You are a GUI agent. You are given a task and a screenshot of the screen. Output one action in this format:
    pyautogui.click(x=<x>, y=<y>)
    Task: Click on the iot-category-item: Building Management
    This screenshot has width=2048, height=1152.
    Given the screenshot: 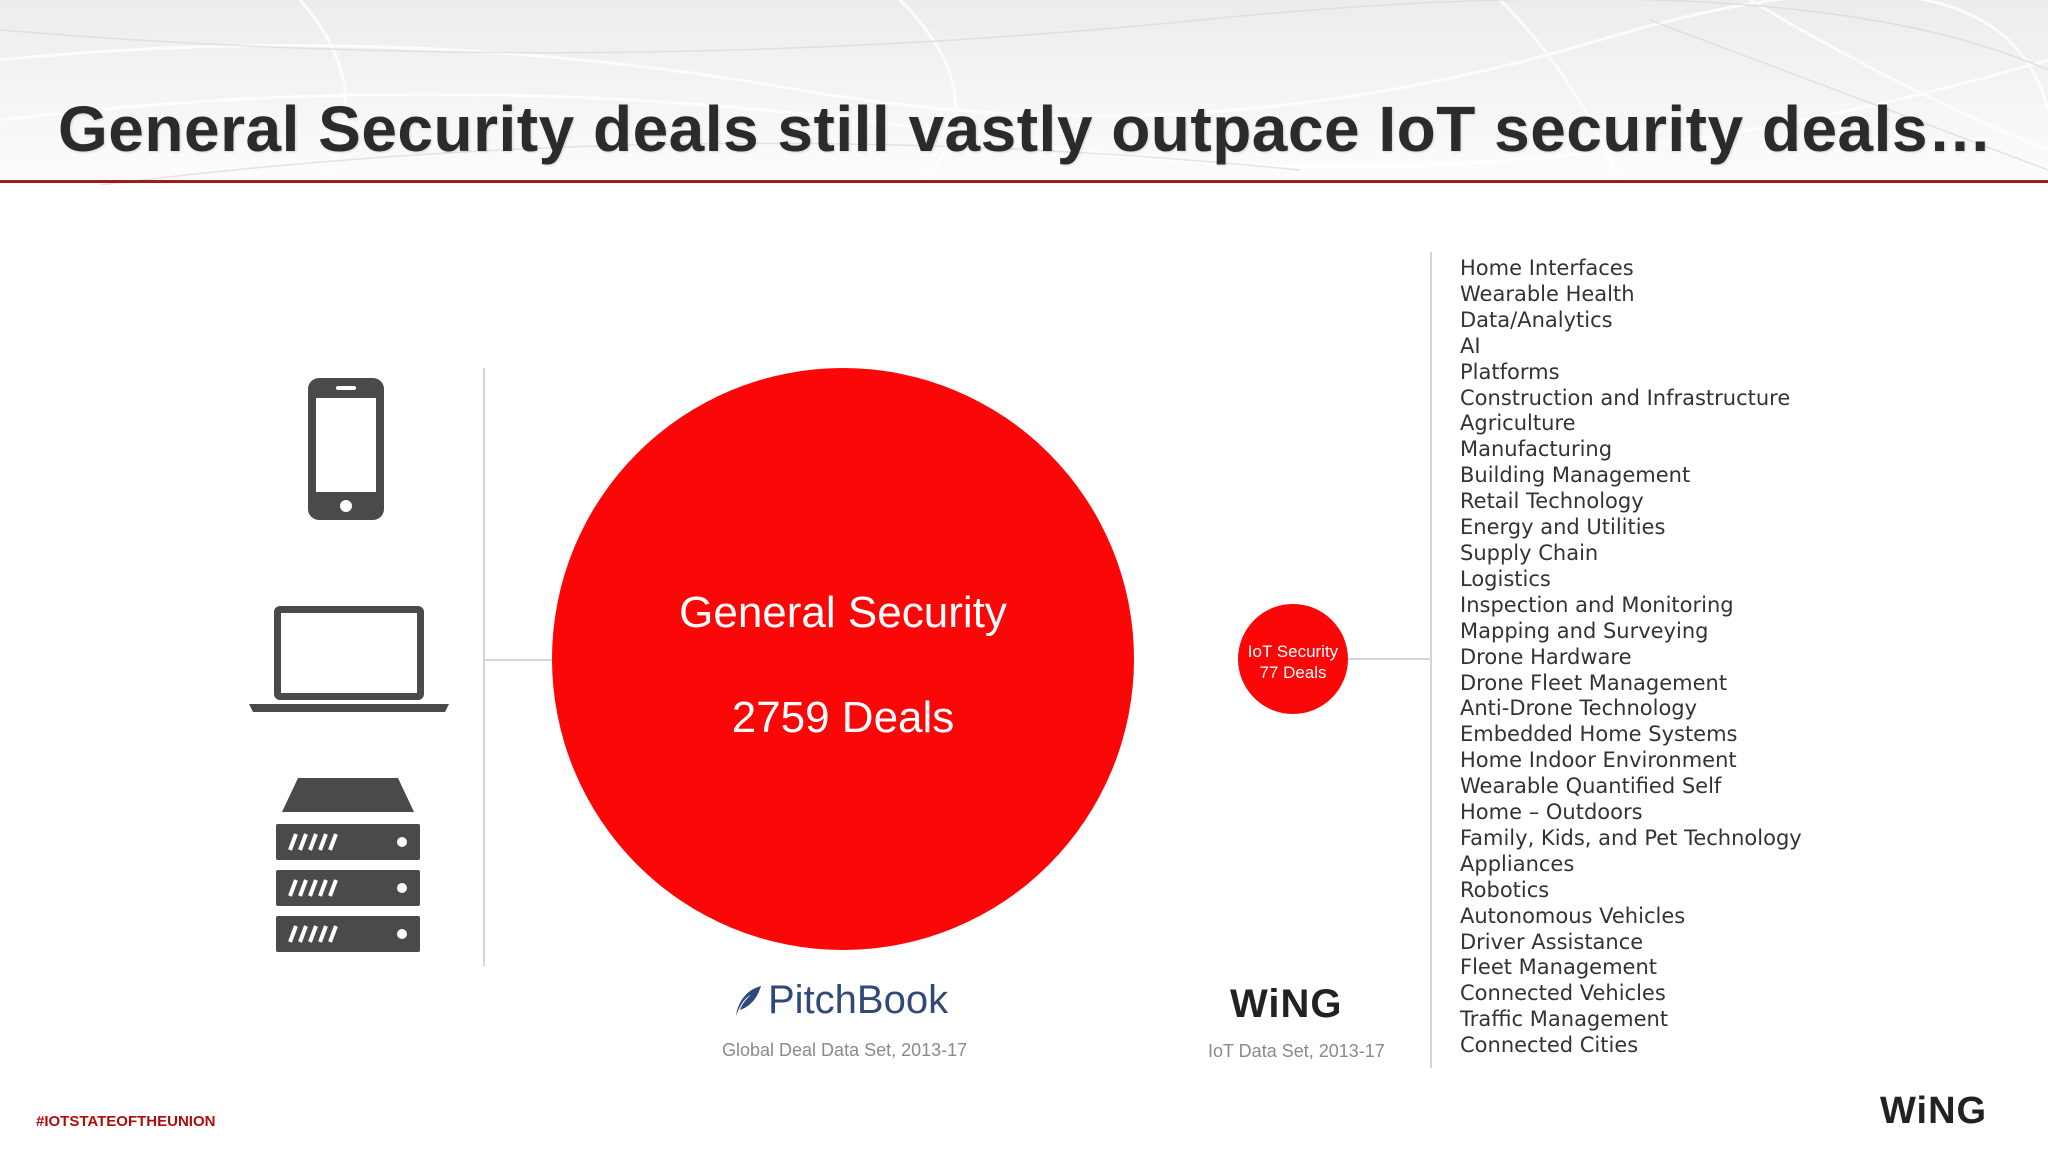 What is the action you would take?
    pyautogui.click(x=1575, y=475)
    